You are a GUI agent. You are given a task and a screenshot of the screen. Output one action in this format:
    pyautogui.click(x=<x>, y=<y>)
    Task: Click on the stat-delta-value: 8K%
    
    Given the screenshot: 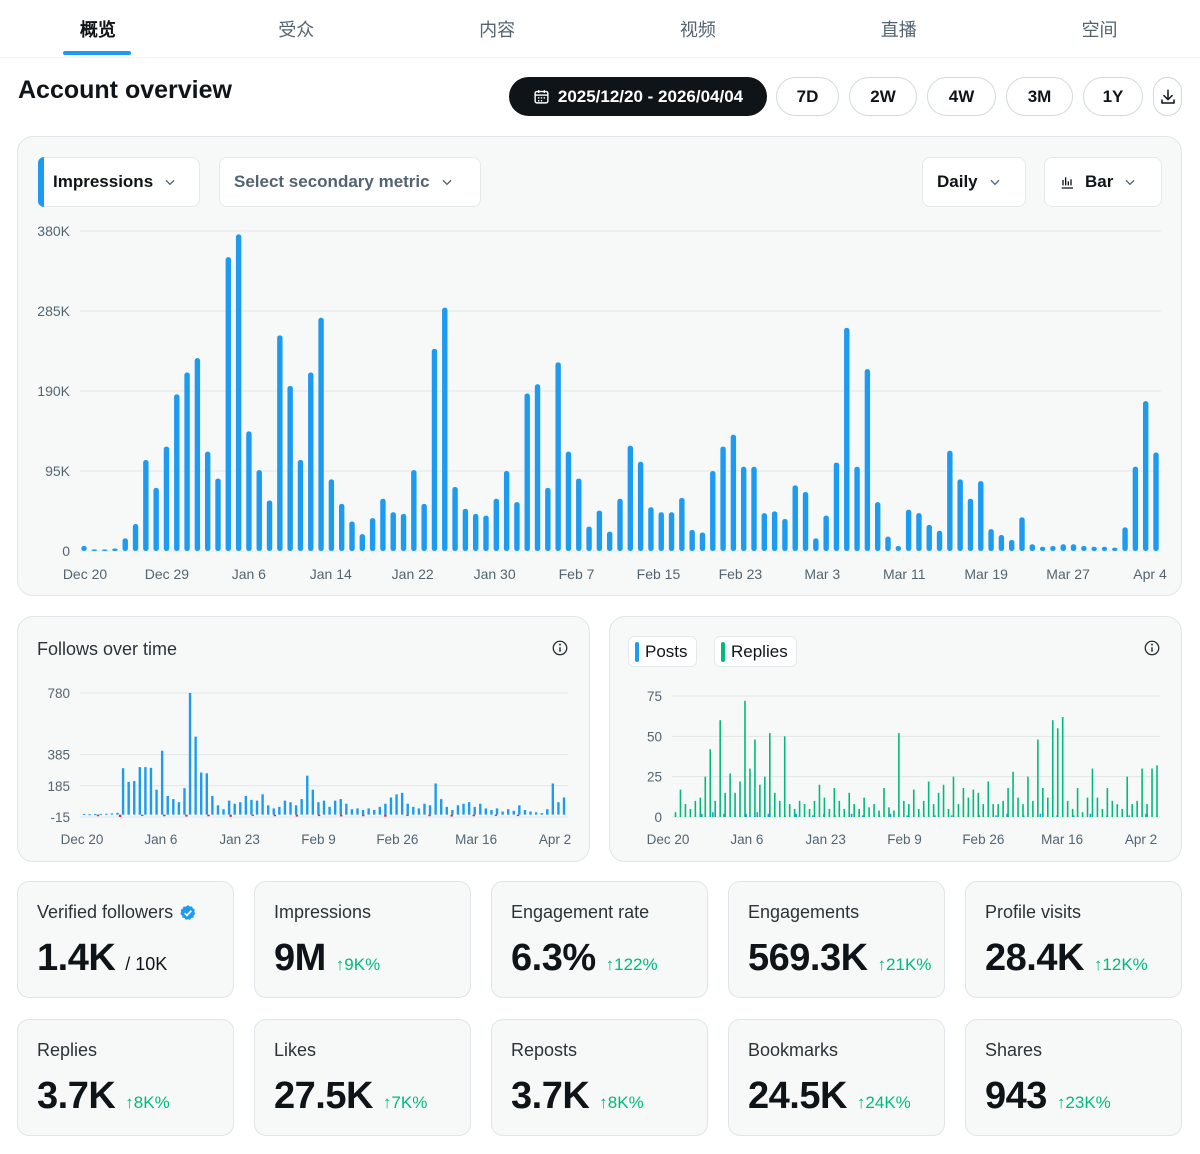 What is the action you would take?
    pyautogui.click(x=151, y=1102)
    